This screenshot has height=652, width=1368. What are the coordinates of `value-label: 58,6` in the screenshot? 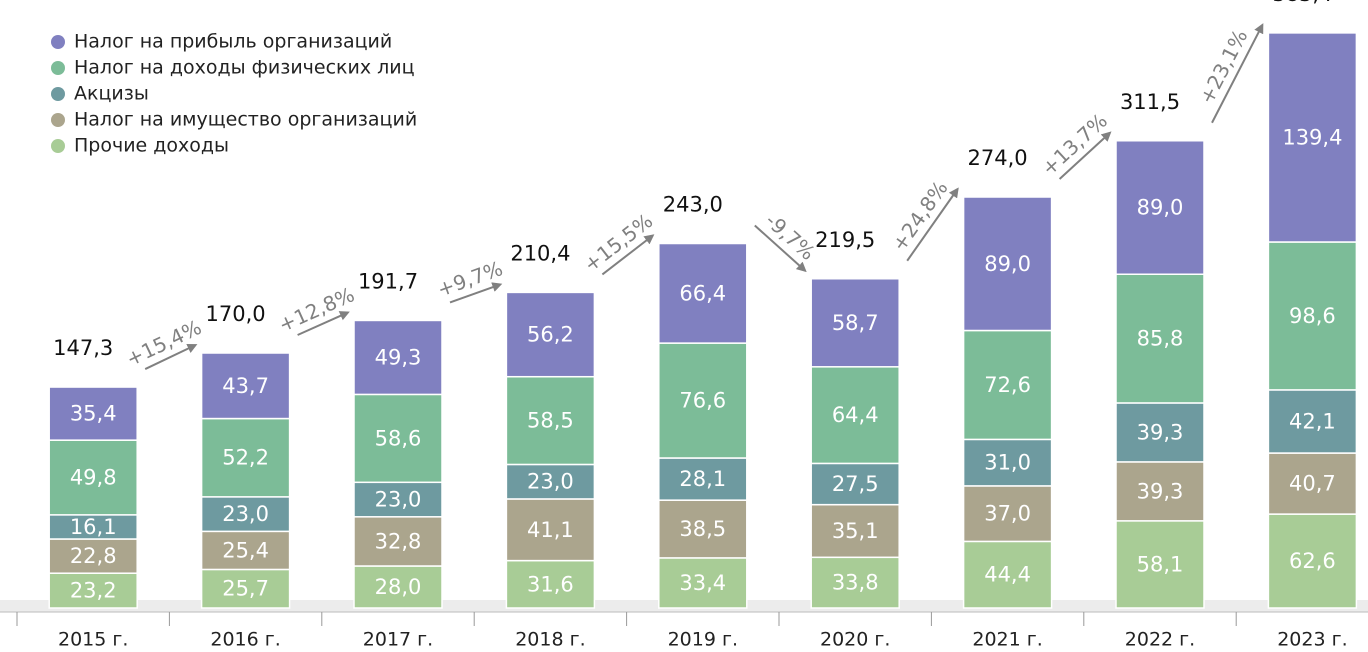 It's located at (398, 438).